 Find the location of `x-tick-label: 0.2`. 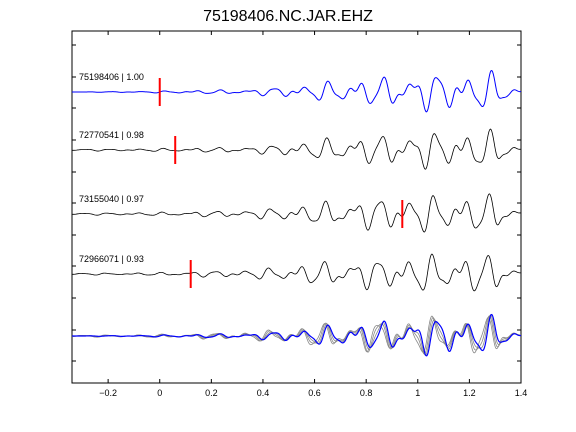

x-tick-label: 0.2 is located at coordinates (211, 393).